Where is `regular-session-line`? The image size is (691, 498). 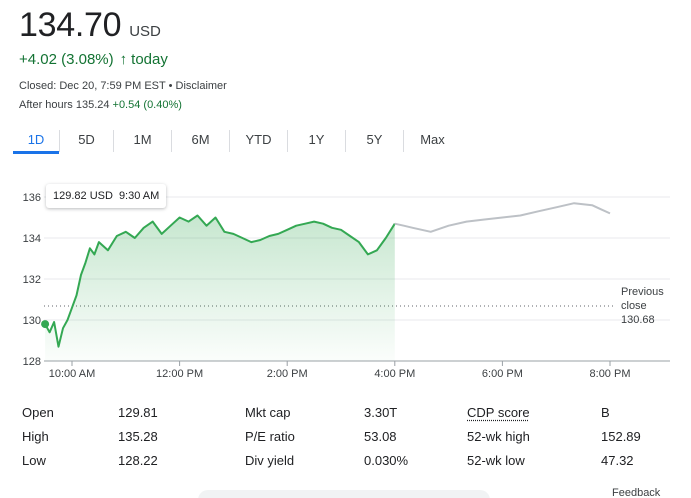
regular-session-line is located at coordinates (220, 281).